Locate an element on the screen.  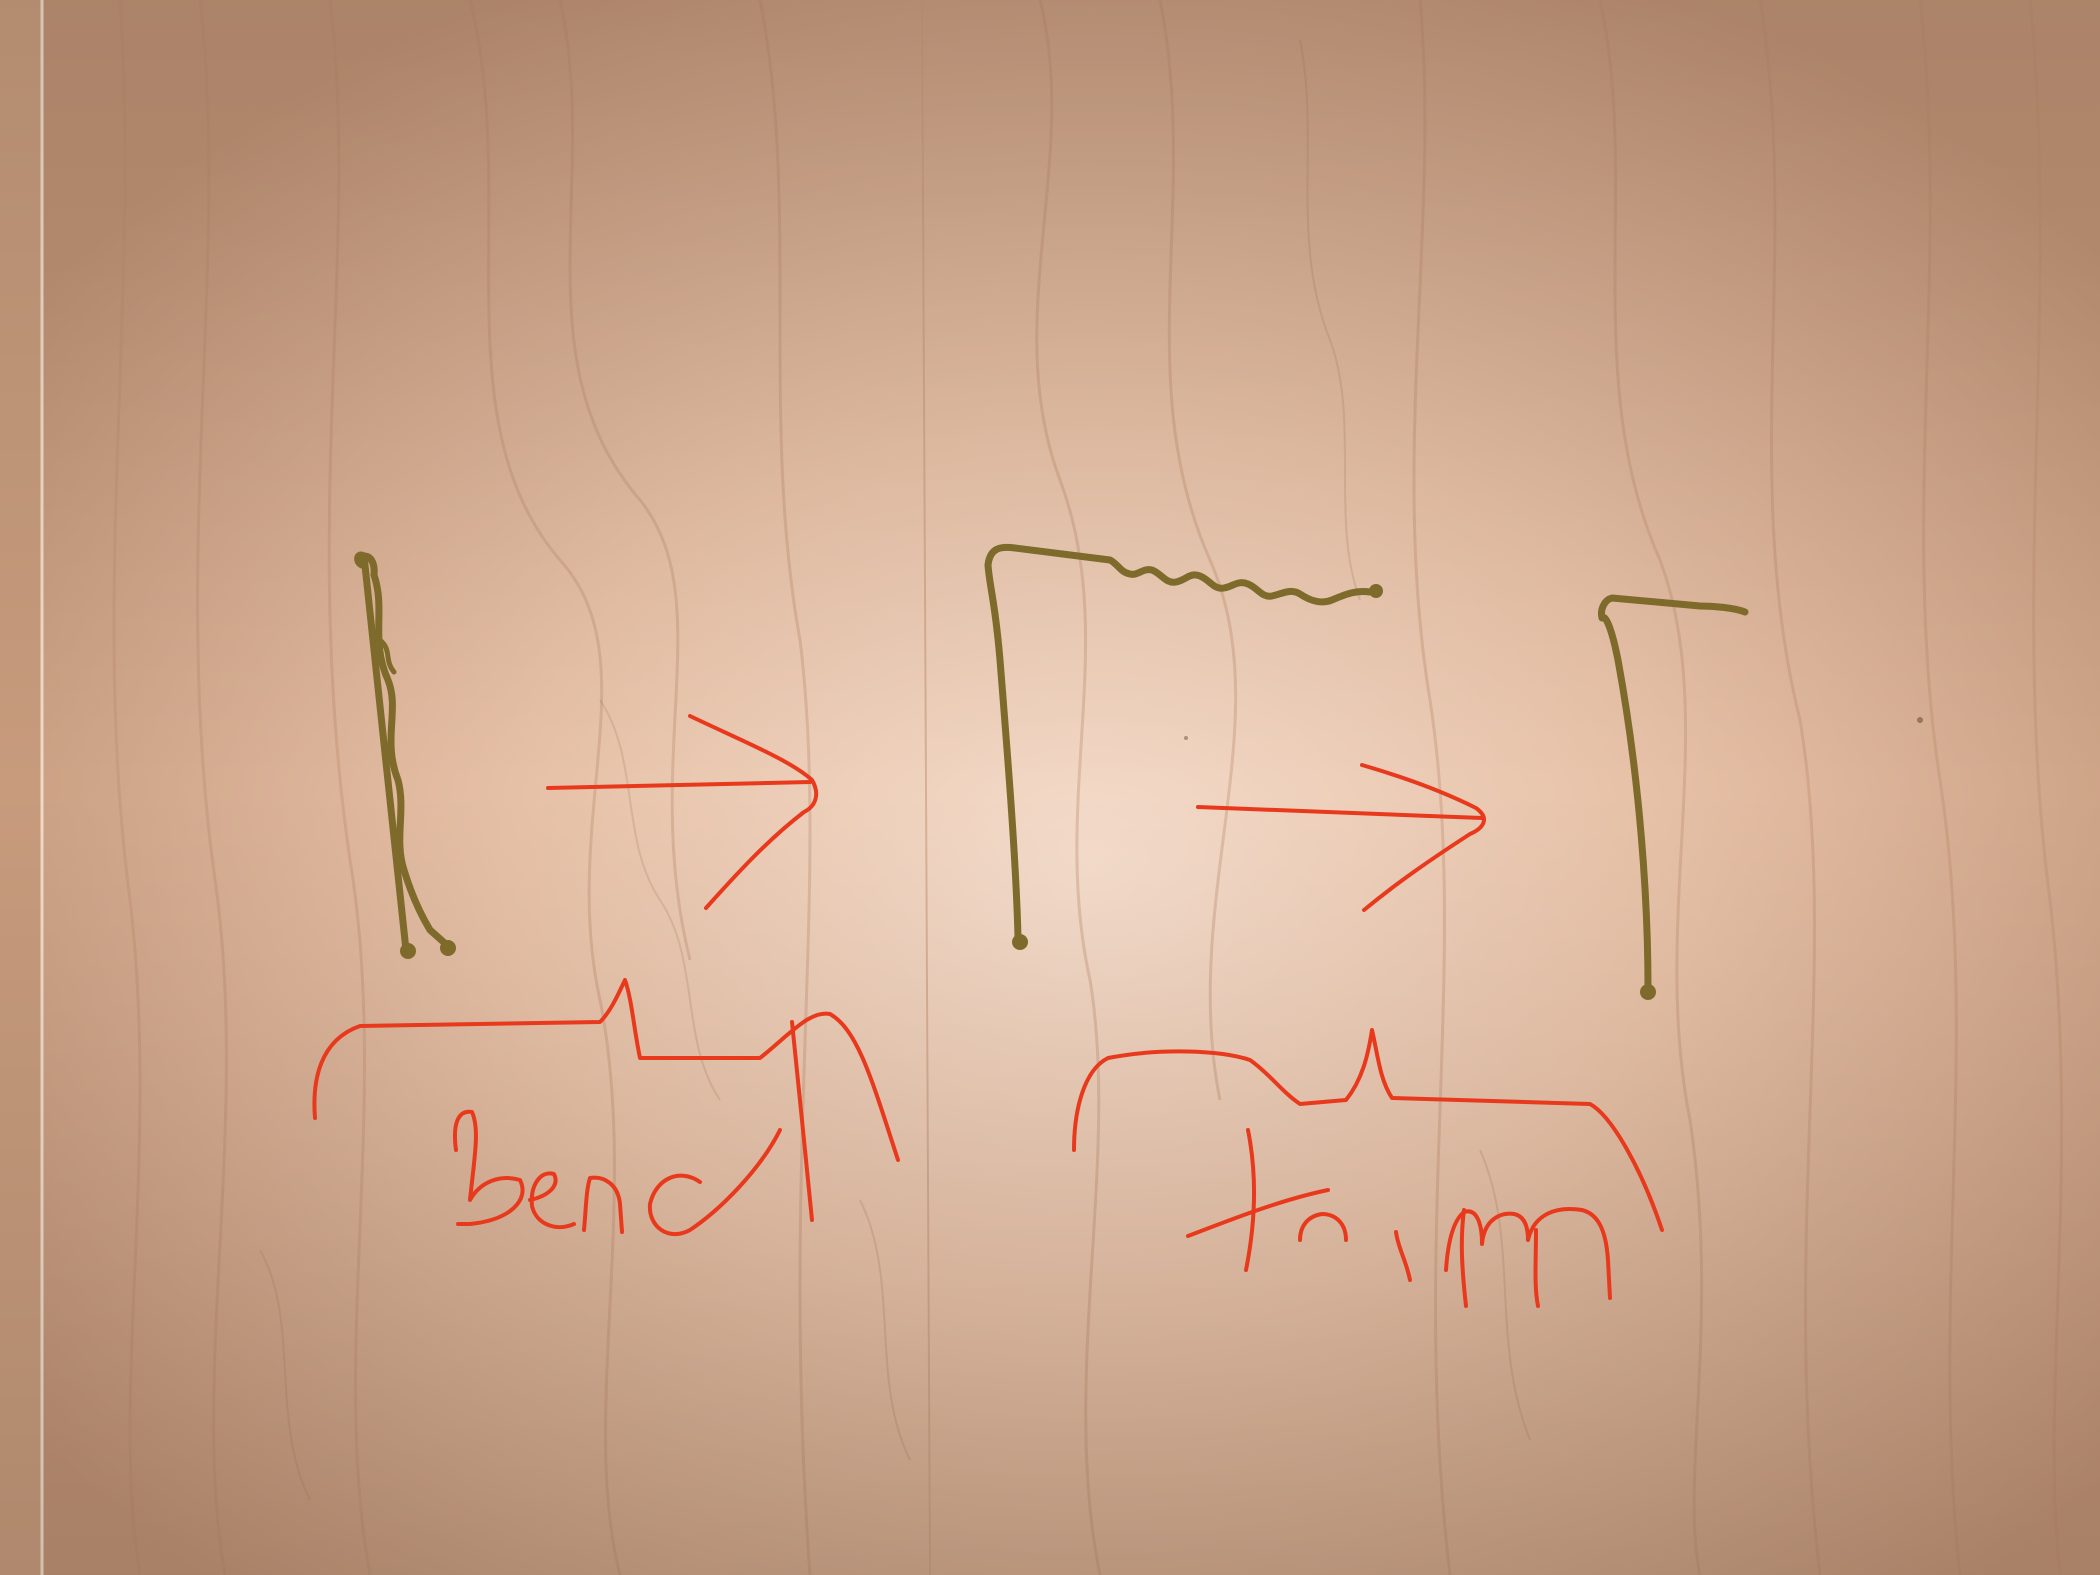
handwritten-bend is located at coordinates (633, 1128).